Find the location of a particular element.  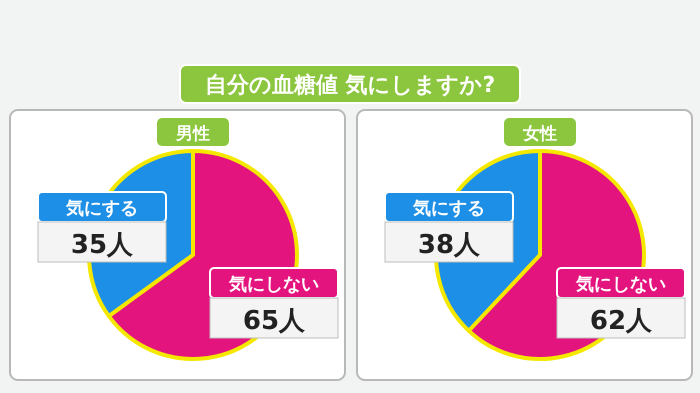

data-label: 62人 is located at coordinates (622, 321).